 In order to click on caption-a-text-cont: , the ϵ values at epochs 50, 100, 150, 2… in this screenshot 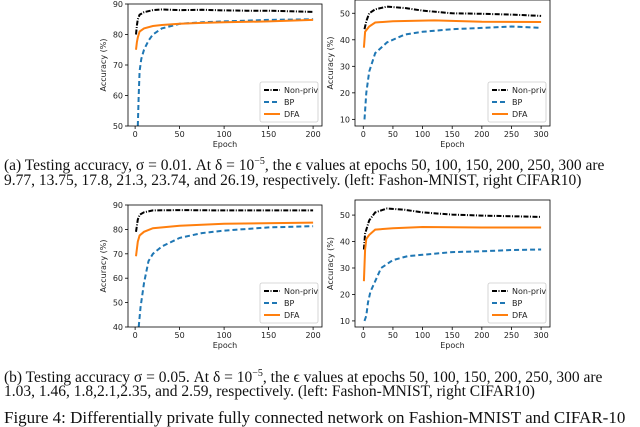, I will do `click(434, 166)`.